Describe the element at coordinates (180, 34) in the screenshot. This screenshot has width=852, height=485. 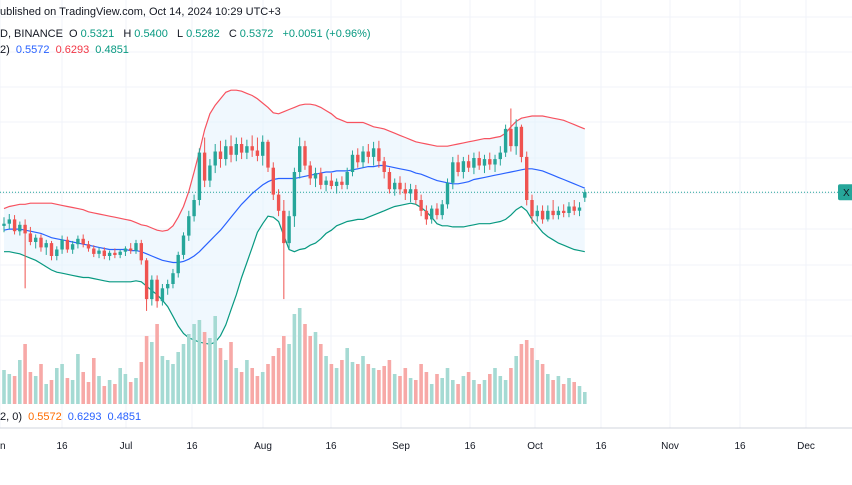
I see `low-label: L` at that location.